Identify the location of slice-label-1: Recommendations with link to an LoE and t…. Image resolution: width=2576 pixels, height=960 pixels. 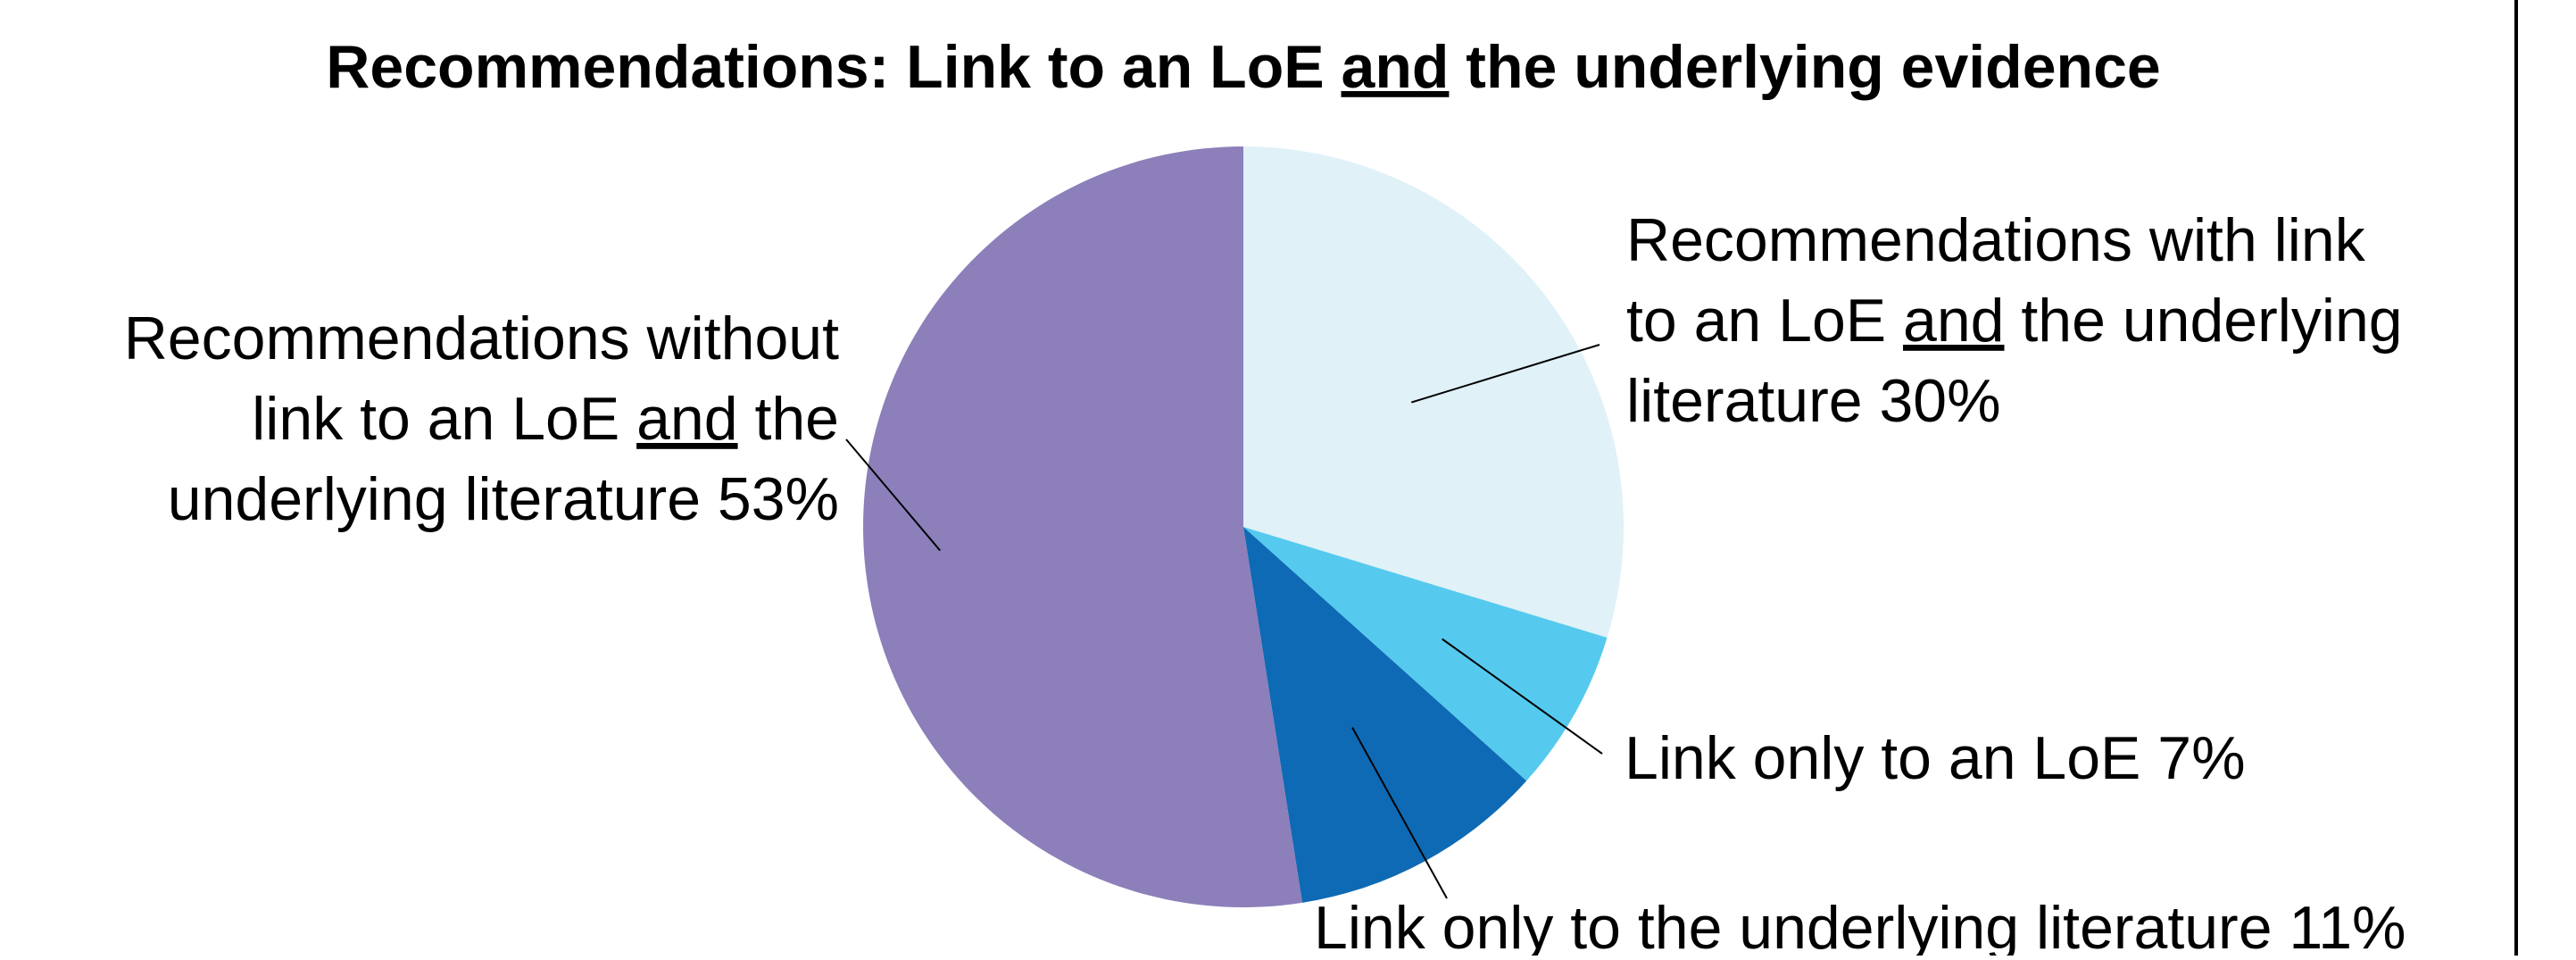
(2015, 320).